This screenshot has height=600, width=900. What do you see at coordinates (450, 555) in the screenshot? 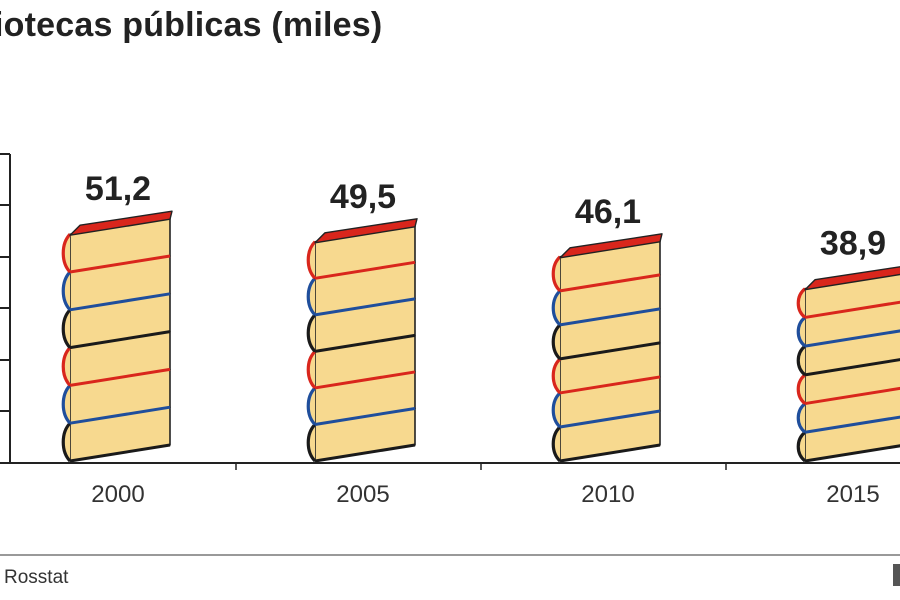
I see `footer-divider` at bounding box center [450, 555].